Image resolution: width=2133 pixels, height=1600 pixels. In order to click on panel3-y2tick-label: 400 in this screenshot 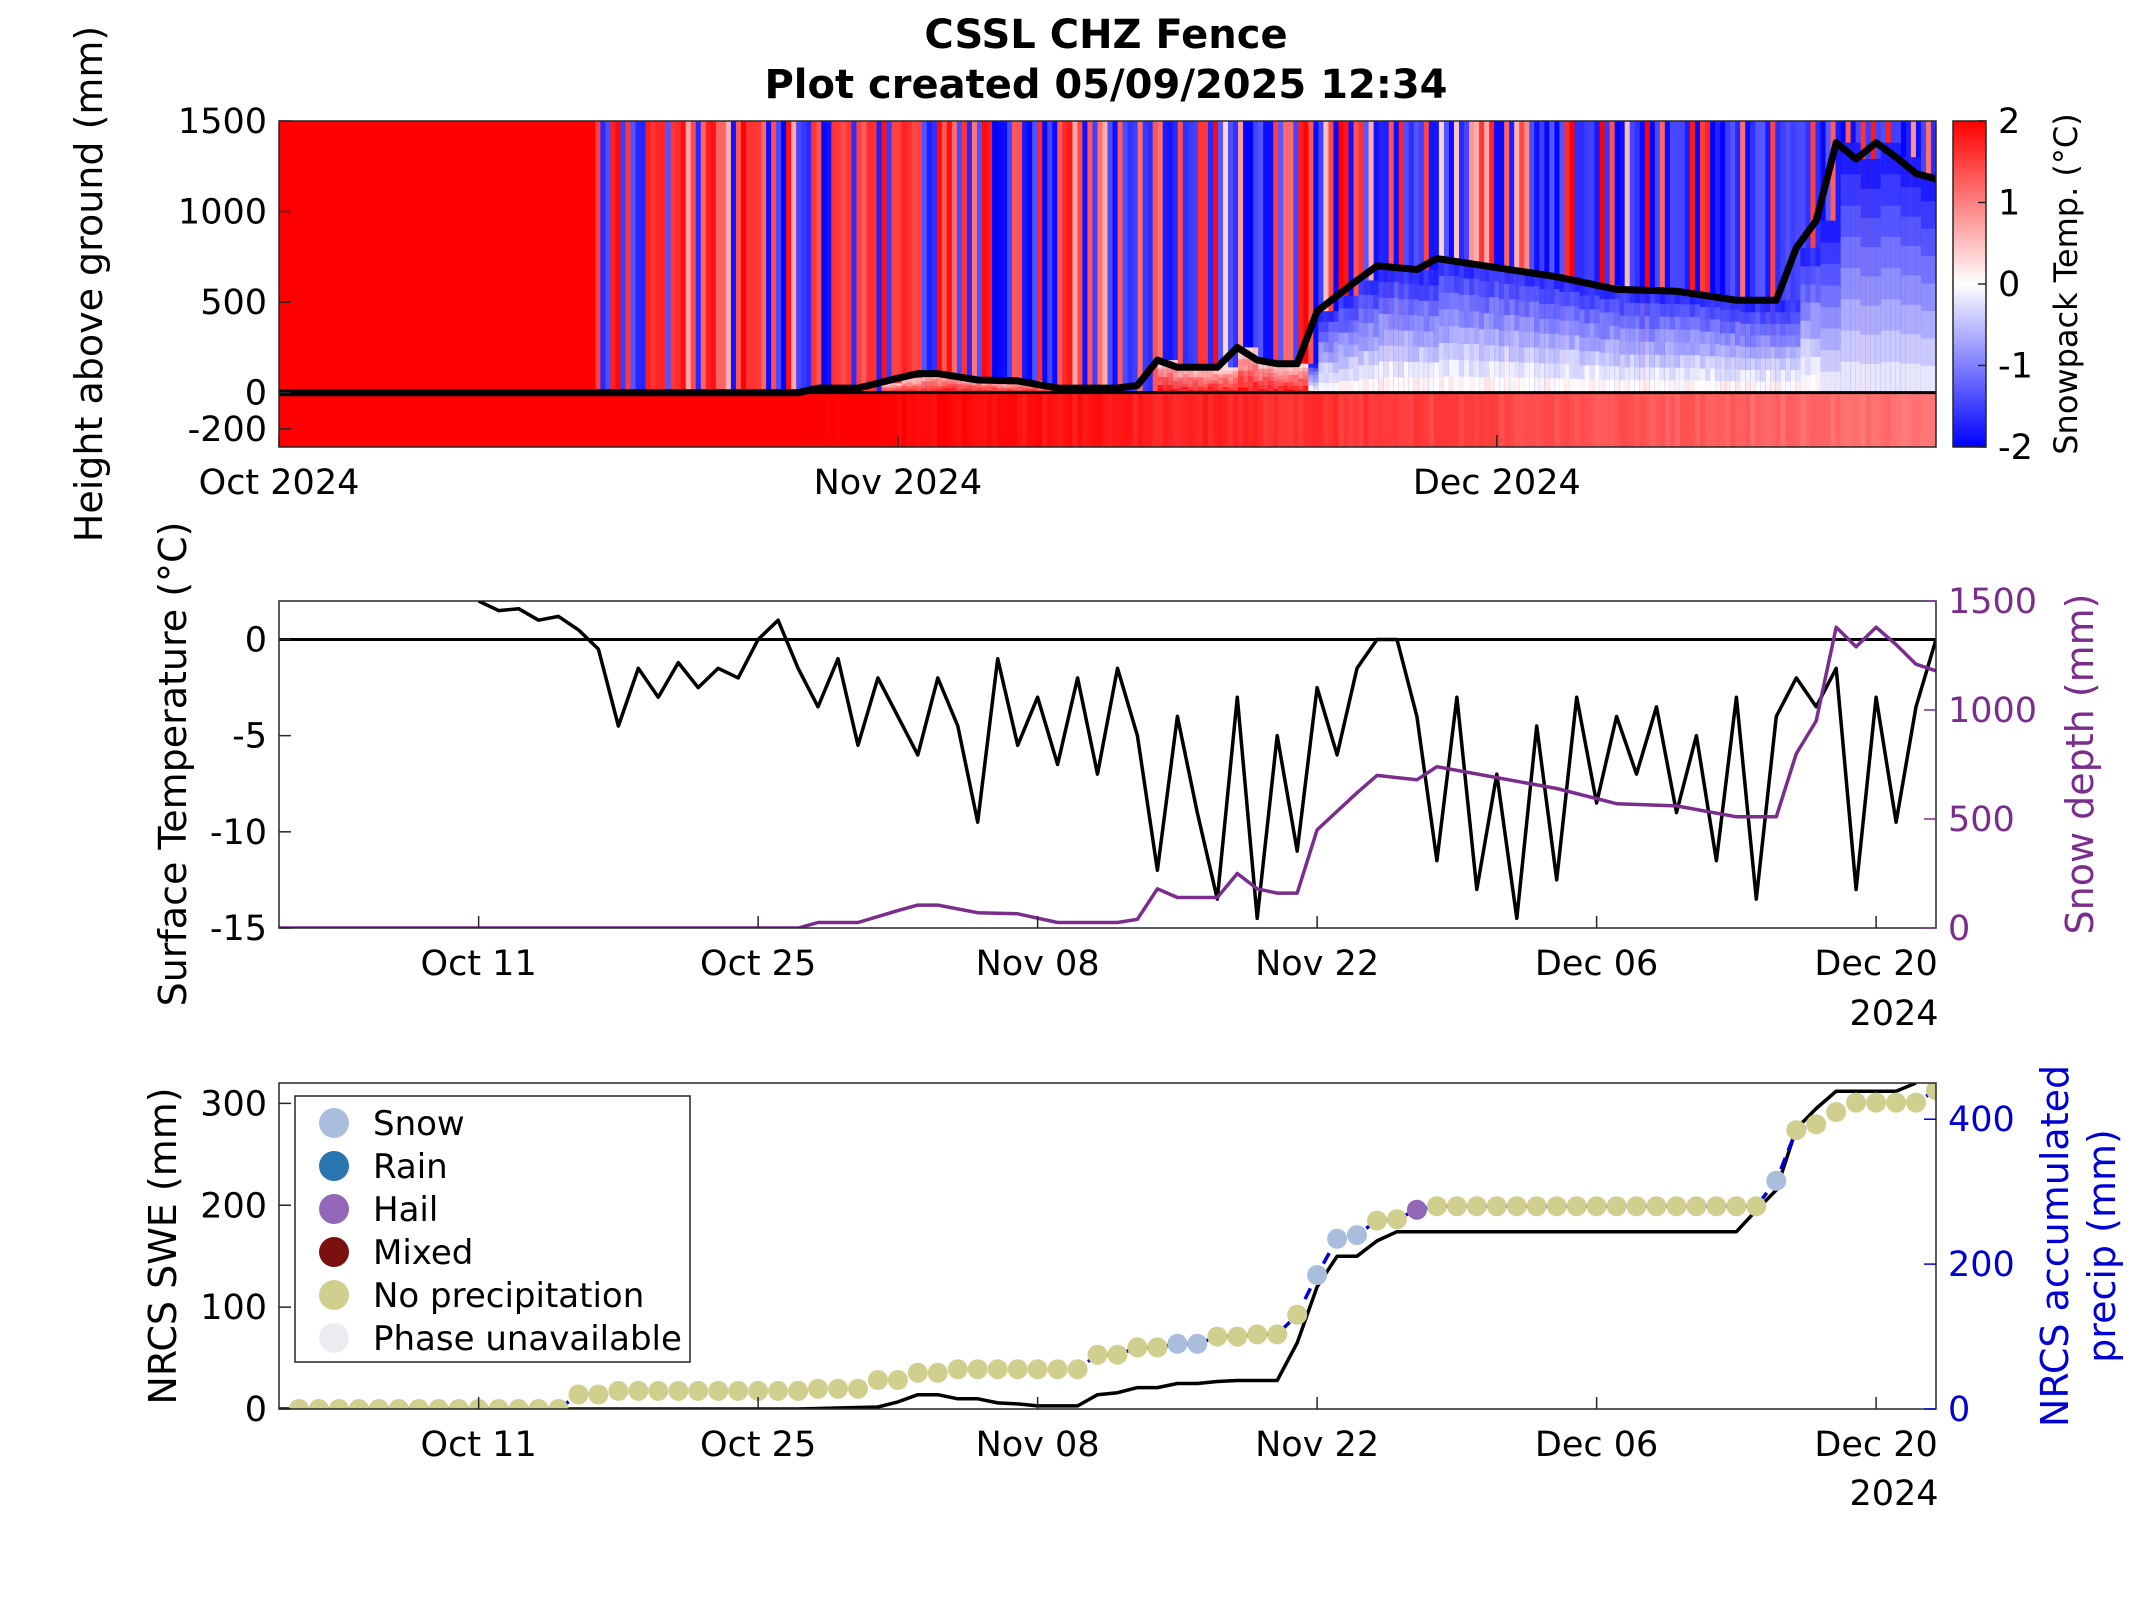, I will do `click(1981, 1120)`.